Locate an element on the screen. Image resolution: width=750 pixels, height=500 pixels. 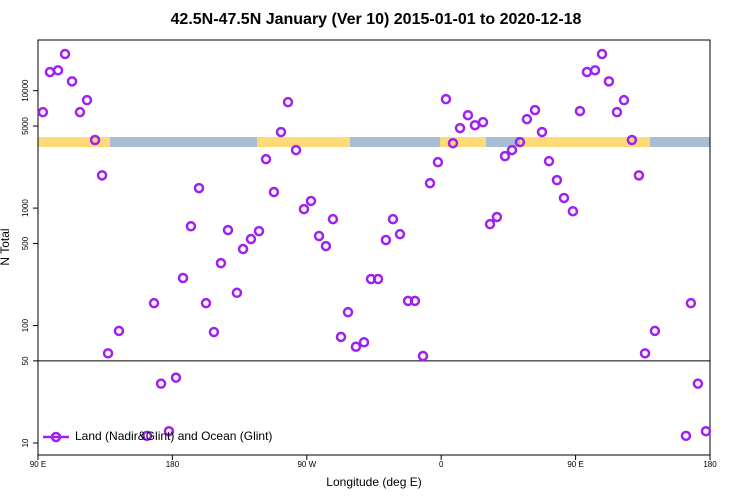
y-axis-label: N Total is located at coordinates (6, 246).